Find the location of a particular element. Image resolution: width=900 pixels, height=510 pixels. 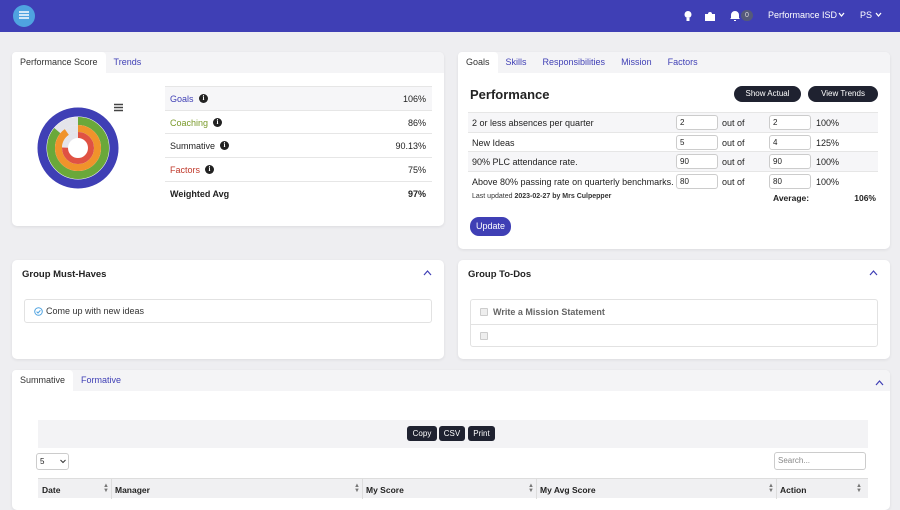

csv-button: CSV is located at coordinates (452, 433).